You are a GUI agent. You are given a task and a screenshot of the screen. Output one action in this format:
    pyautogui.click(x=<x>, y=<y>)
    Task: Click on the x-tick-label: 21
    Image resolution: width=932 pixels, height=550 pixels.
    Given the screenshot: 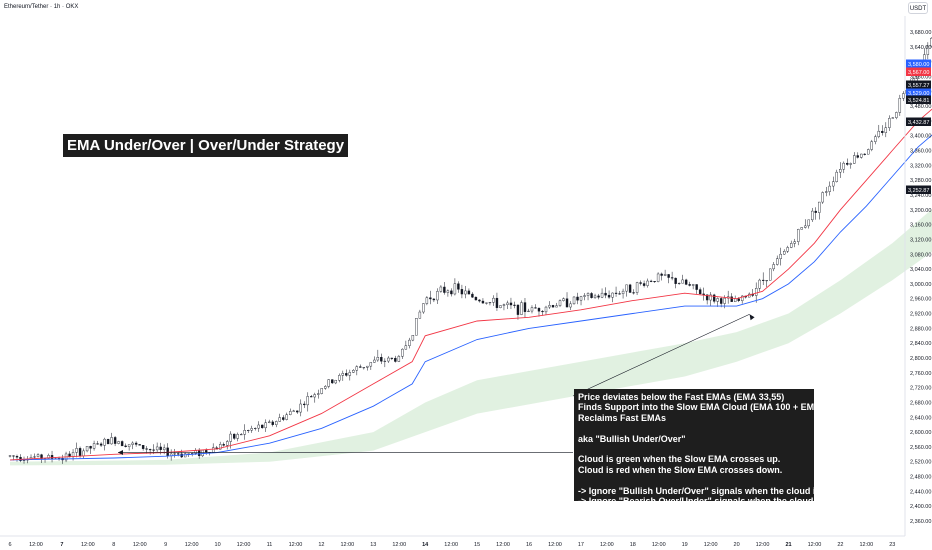 What is the action you would take?
    pyautogui.click(x=788, y=545)
    